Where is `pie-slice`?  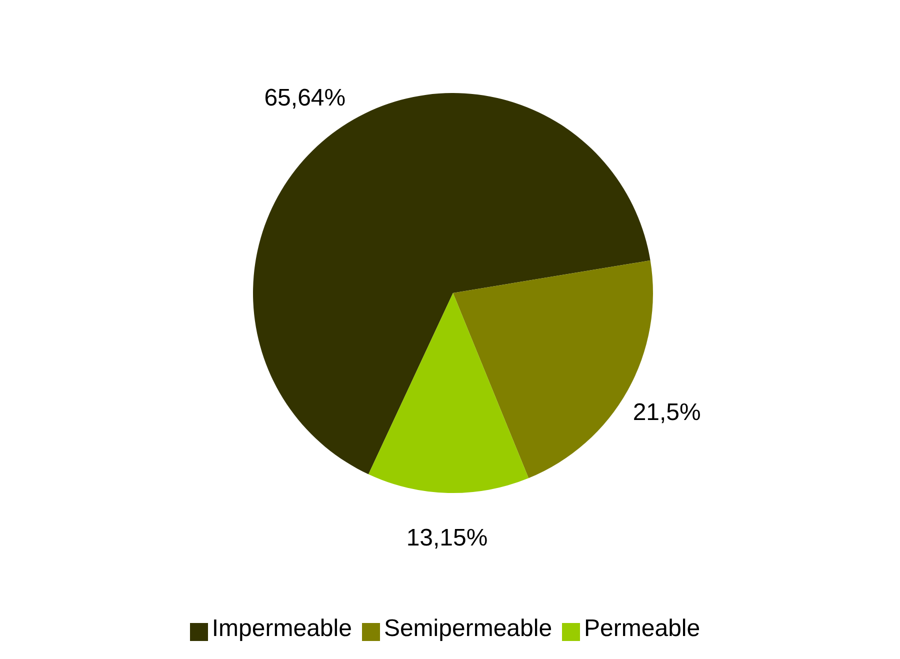
pie-slice is located at coordinates (448, 393).